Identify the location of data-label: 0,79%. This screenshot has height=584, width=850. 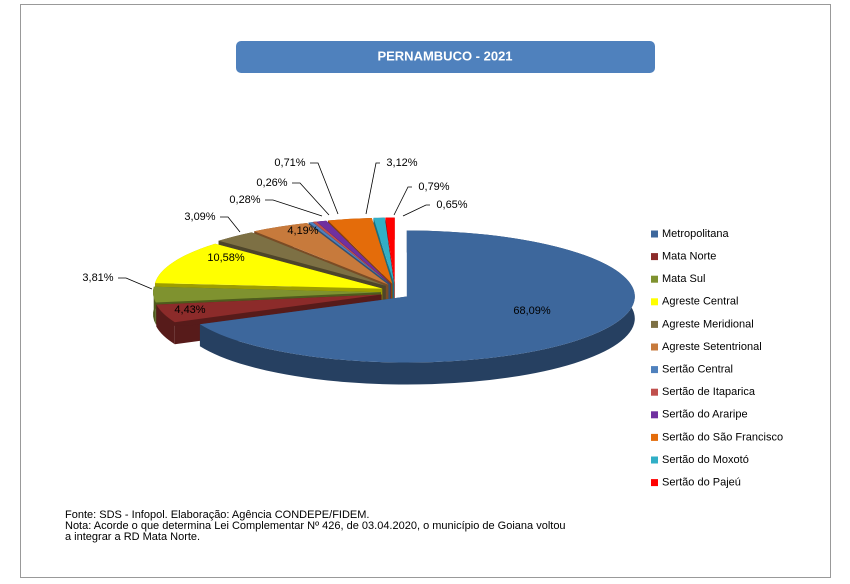
(433, 187).